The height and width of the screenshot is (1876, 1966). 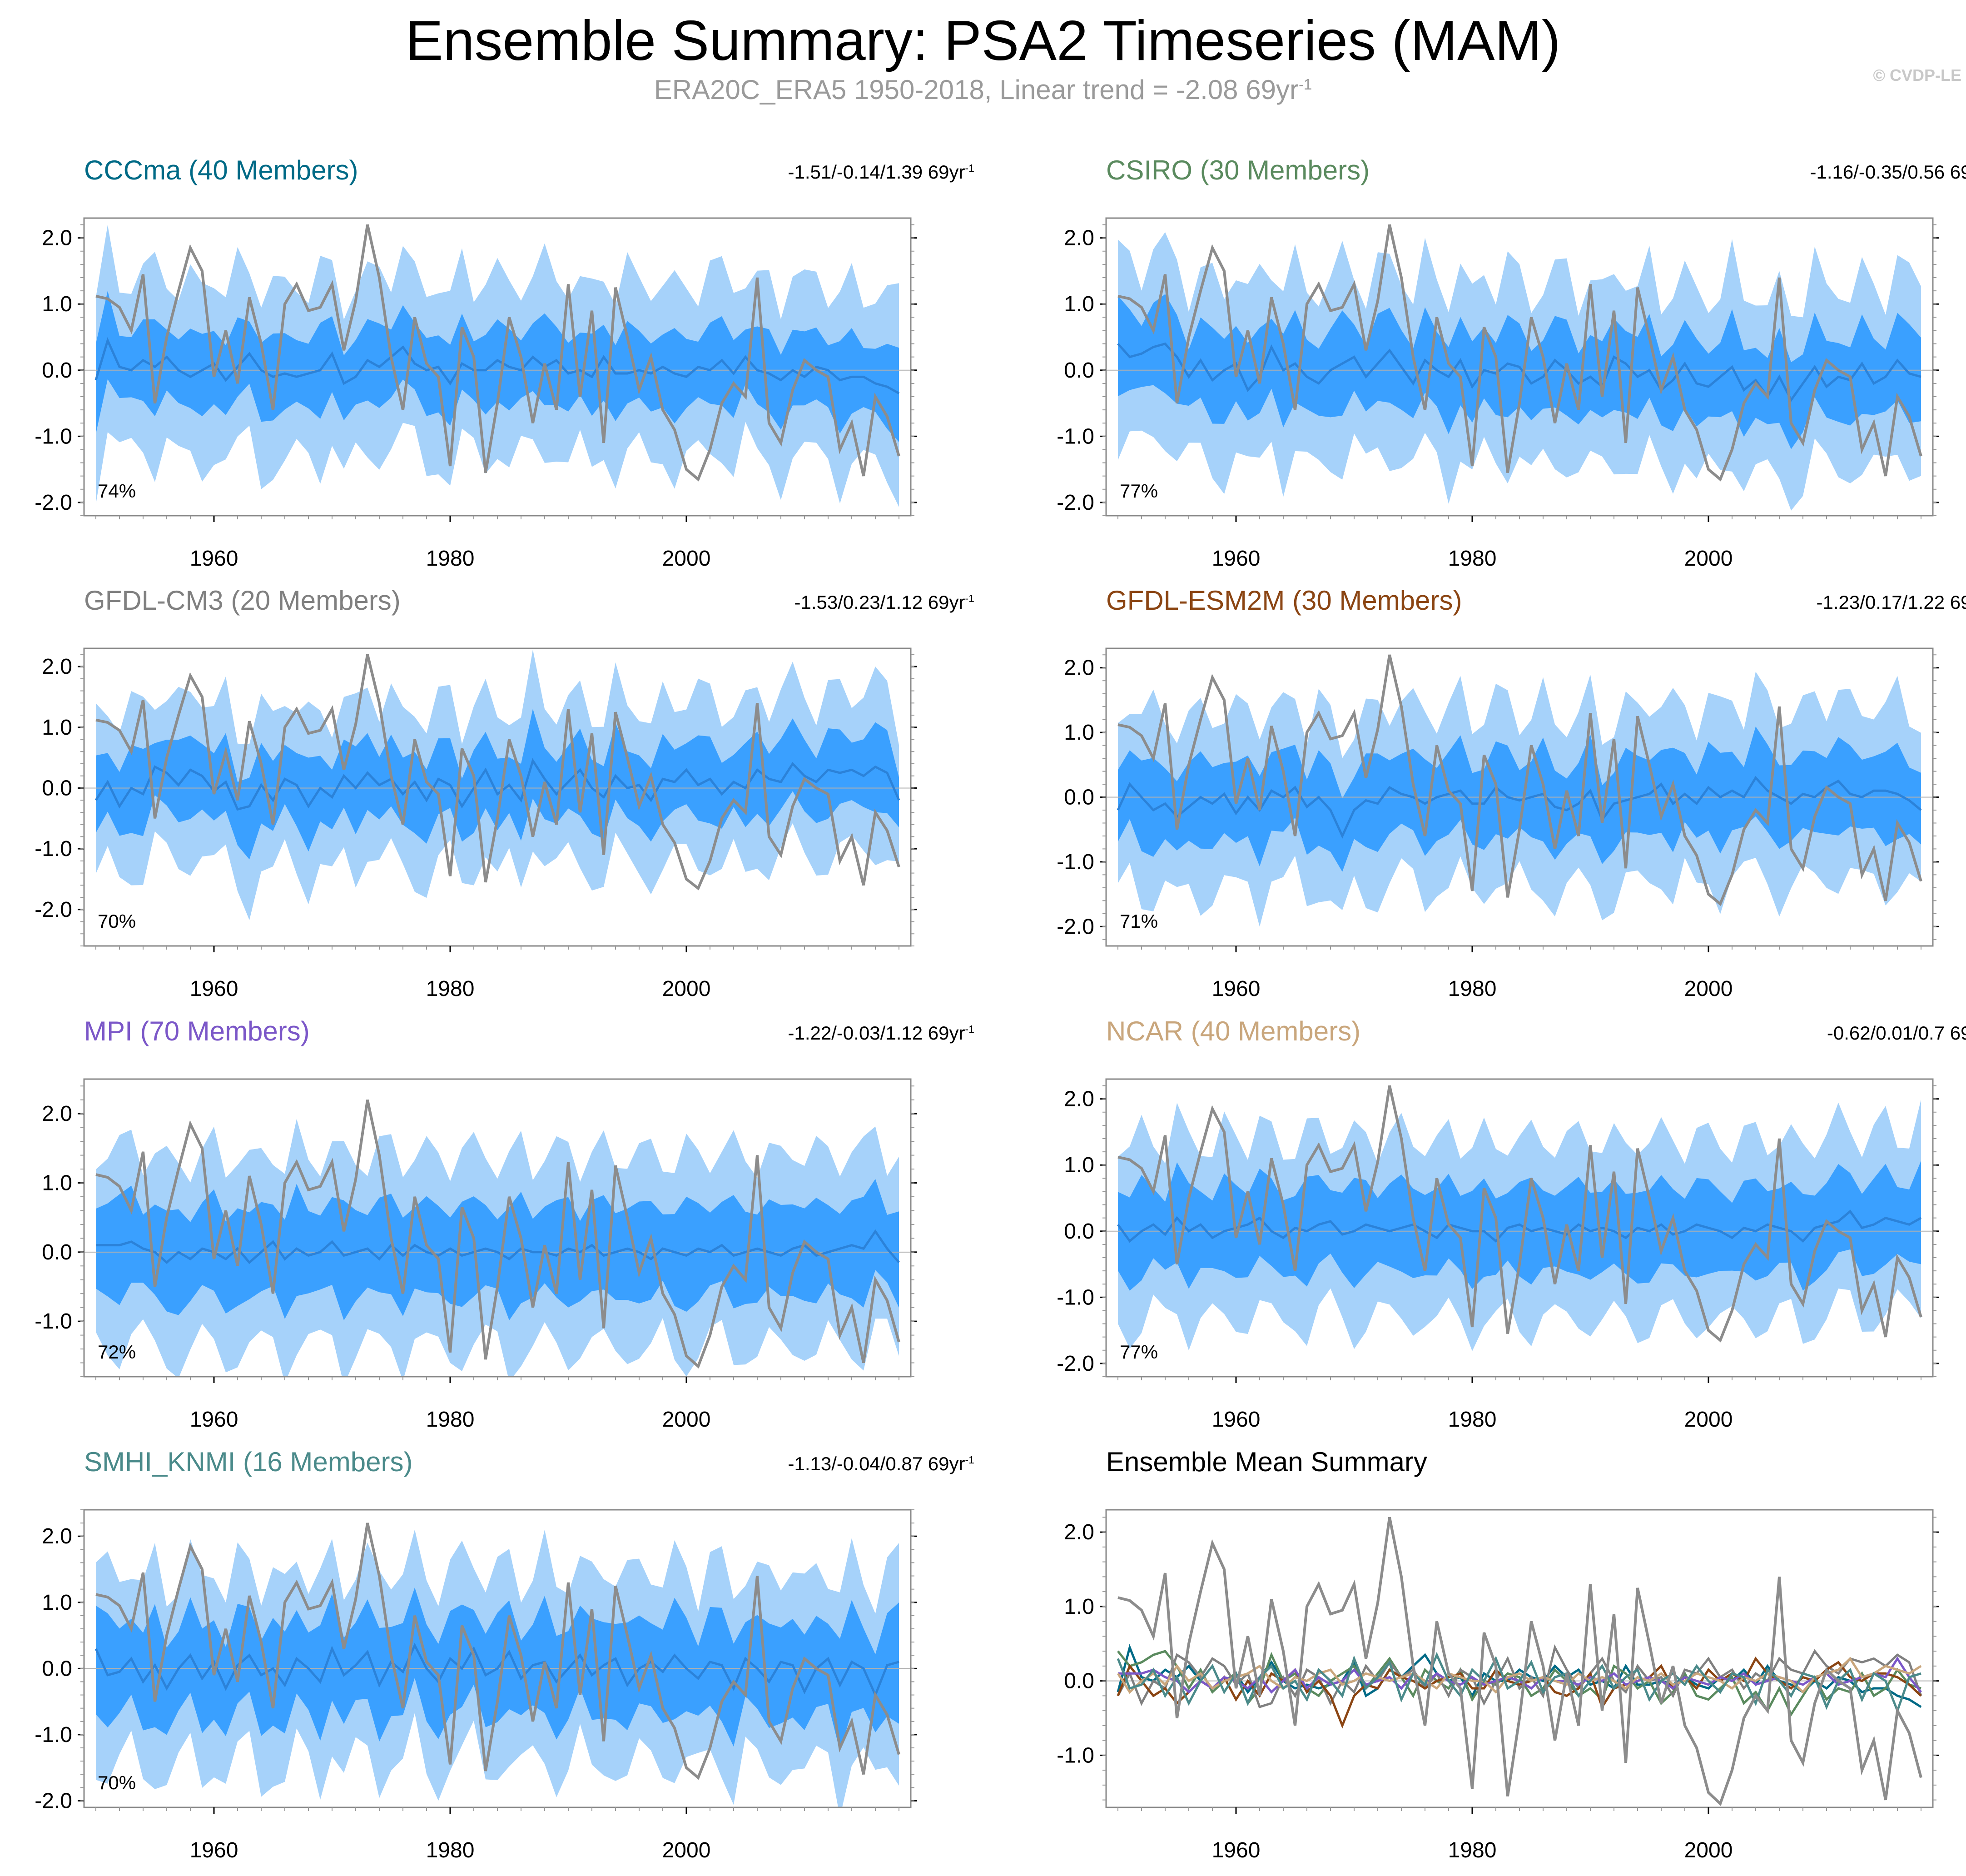 What do you see at coordinates (497, 784) in the screenshot?
I see `ensemble-mean-line` at bounding box center [497, 784].